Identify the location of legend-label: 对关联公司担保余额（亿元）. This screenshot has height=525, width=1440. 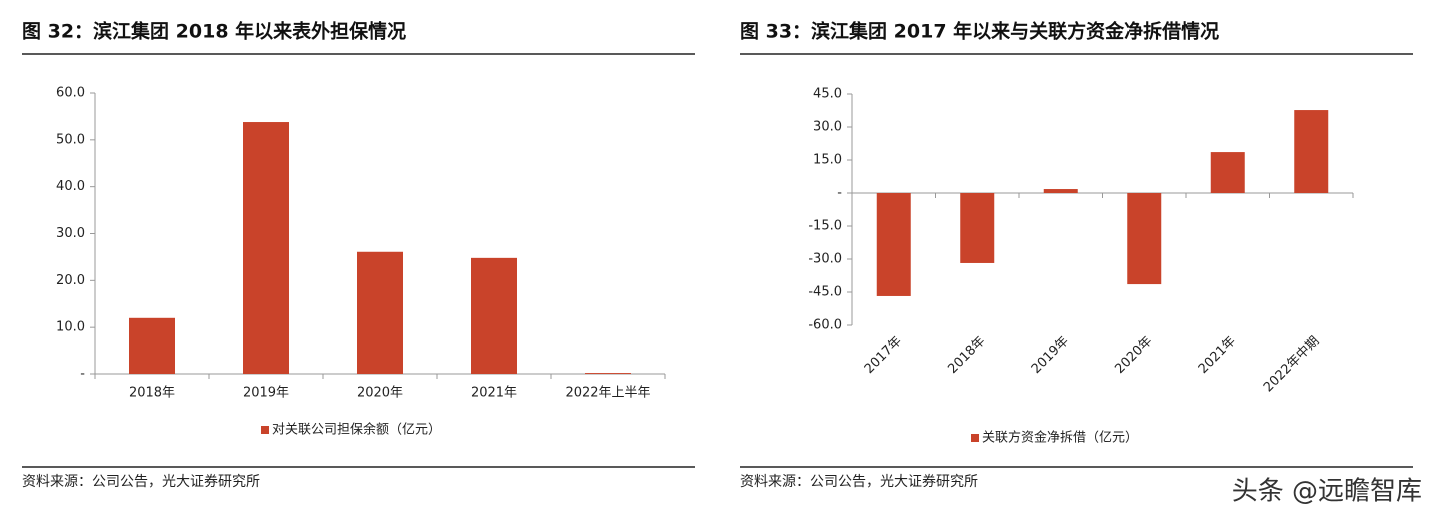
(356, 430).